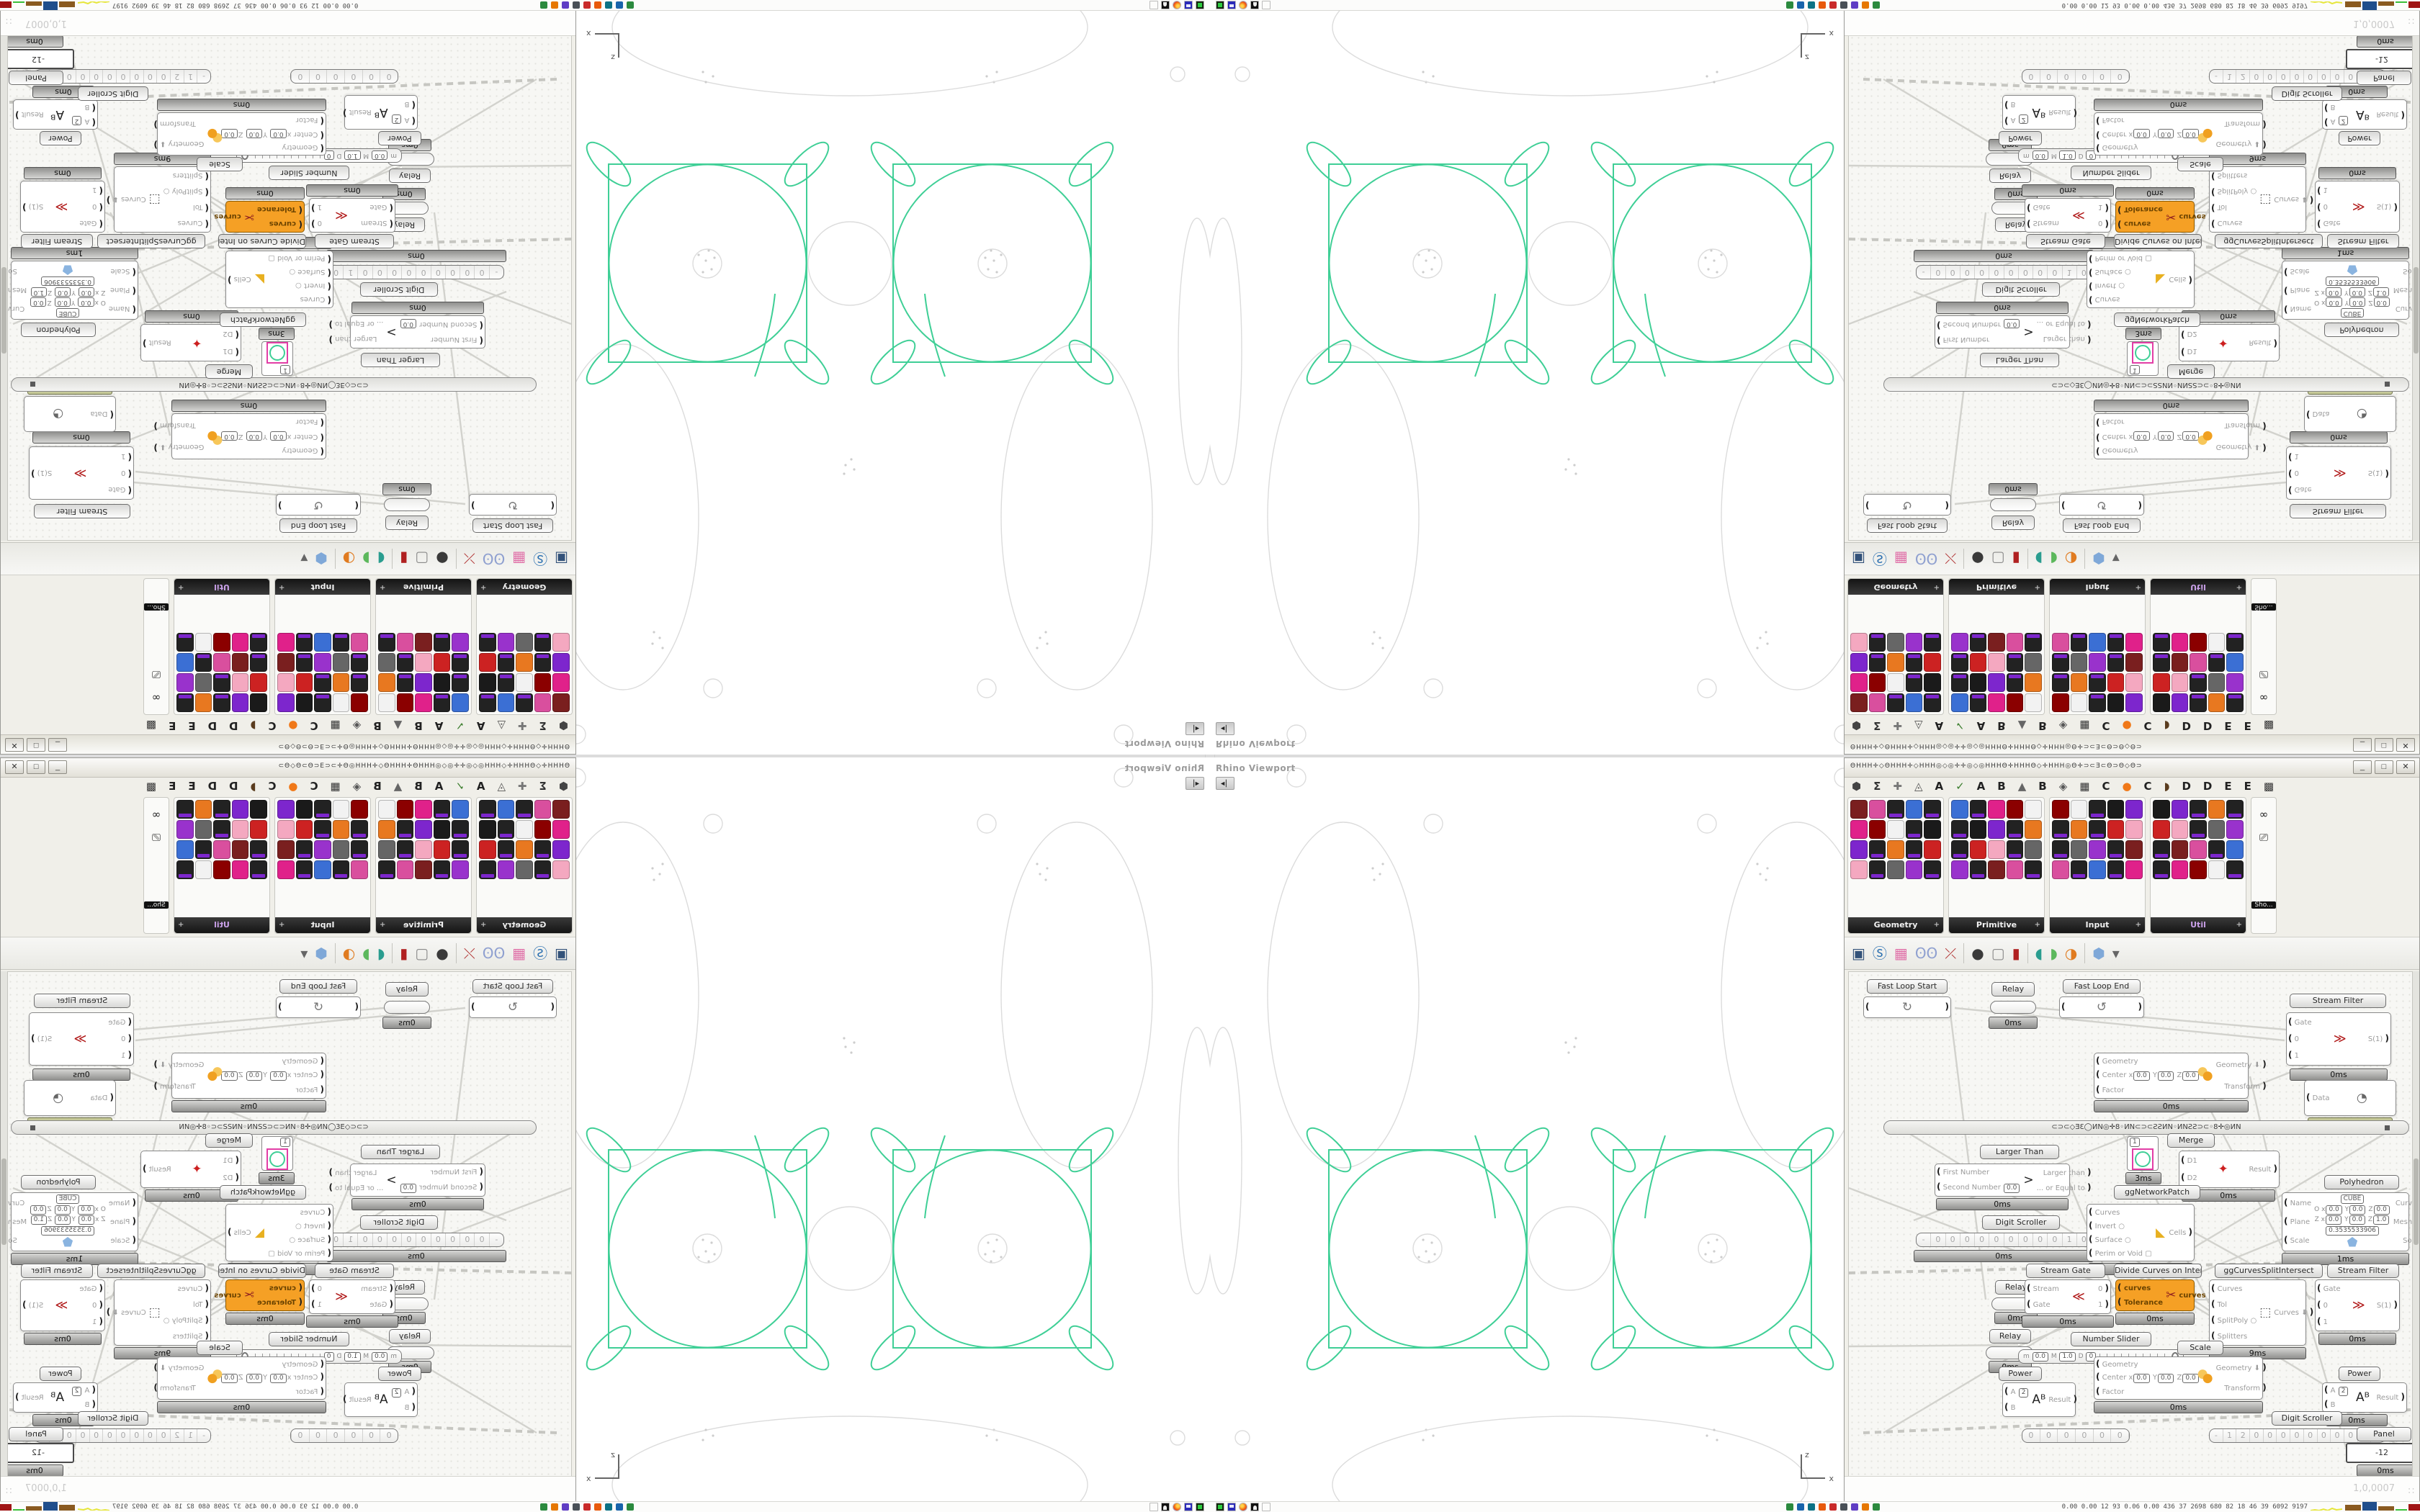 This screenshot has width=2420, height=1512. I want to click on input-port: ( Perim or Void ▢, so click(2120, 259).